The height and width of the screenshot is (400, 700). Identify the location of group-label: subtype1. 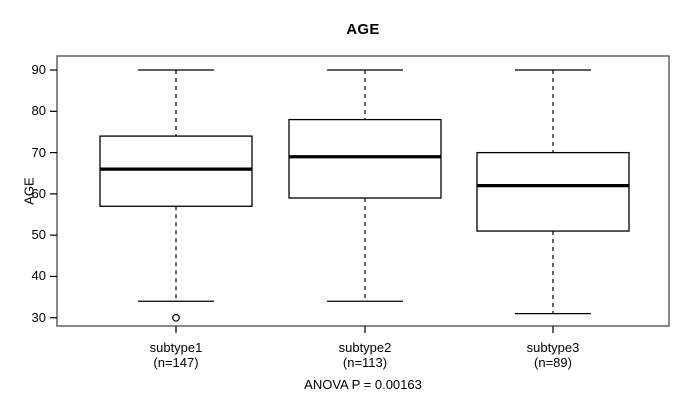
(176, 347).